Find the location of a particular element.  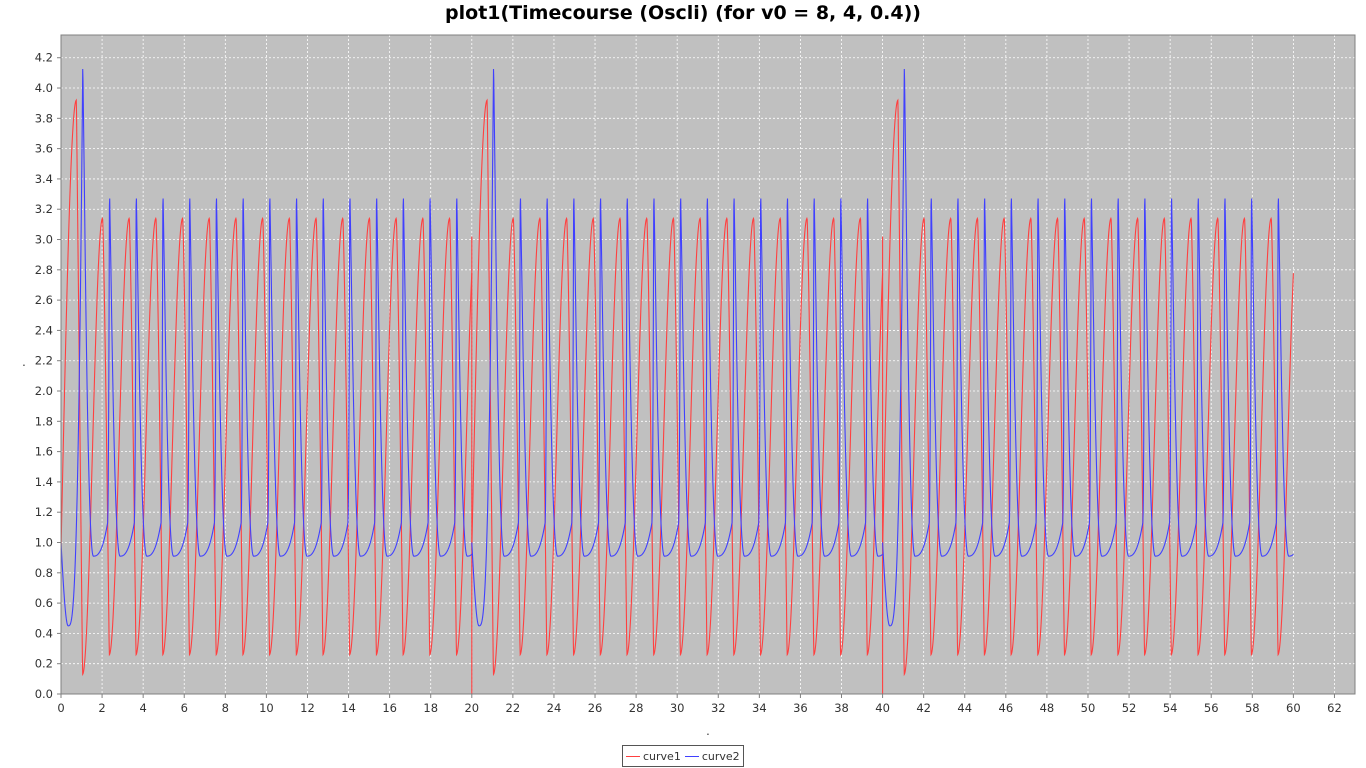

legend: curve1 curve2 is located at coordinates (683, 756).